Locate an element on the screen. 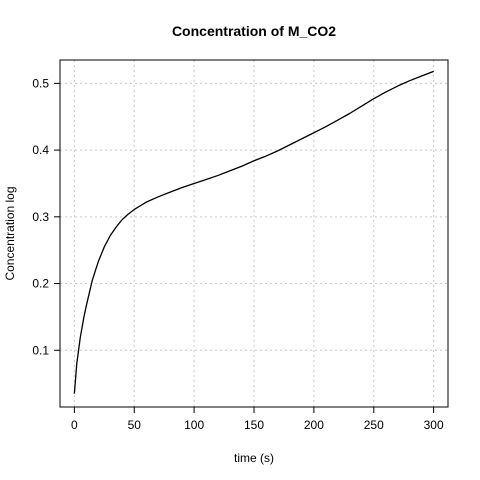  x-tick-label: 300 is located at coordinates (434, 425).